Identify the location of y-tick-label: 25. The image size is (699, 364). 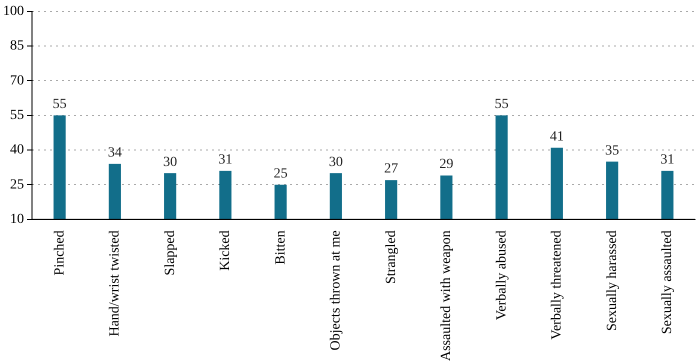
(17, 184).